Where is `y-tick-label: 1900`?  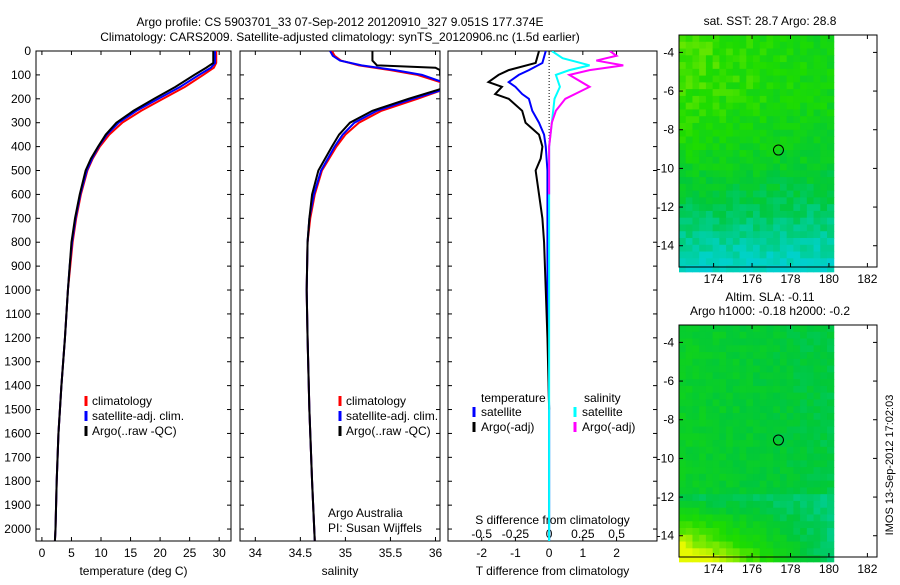 y-tick-label: 1900 is located at coordinates (17, 505).